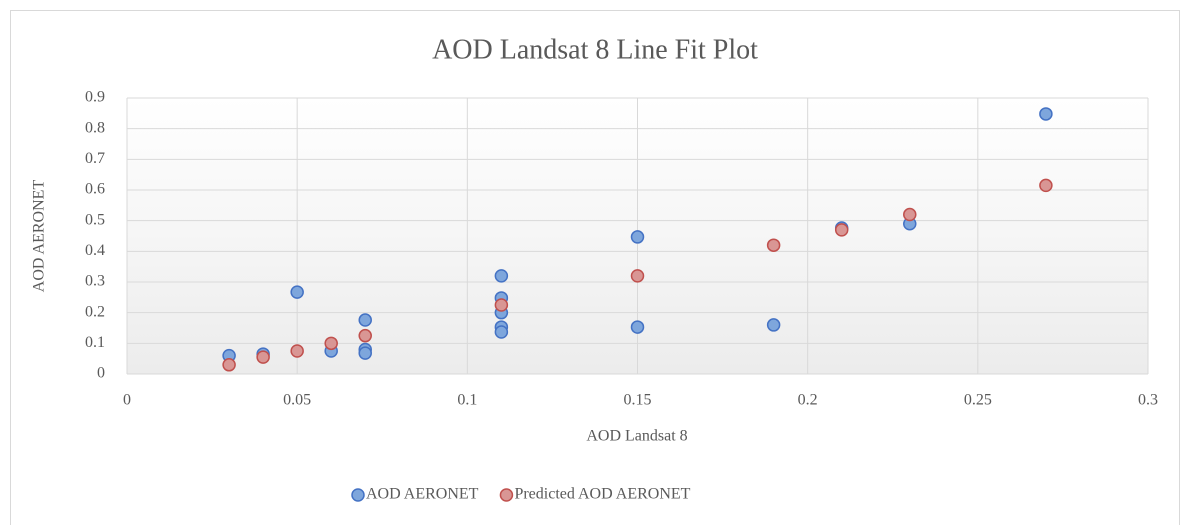  What do you see at coordinates (422, 494) in the screenshot?
I see `legend-label: AOD AERONET` at bounding box center [422, 494].